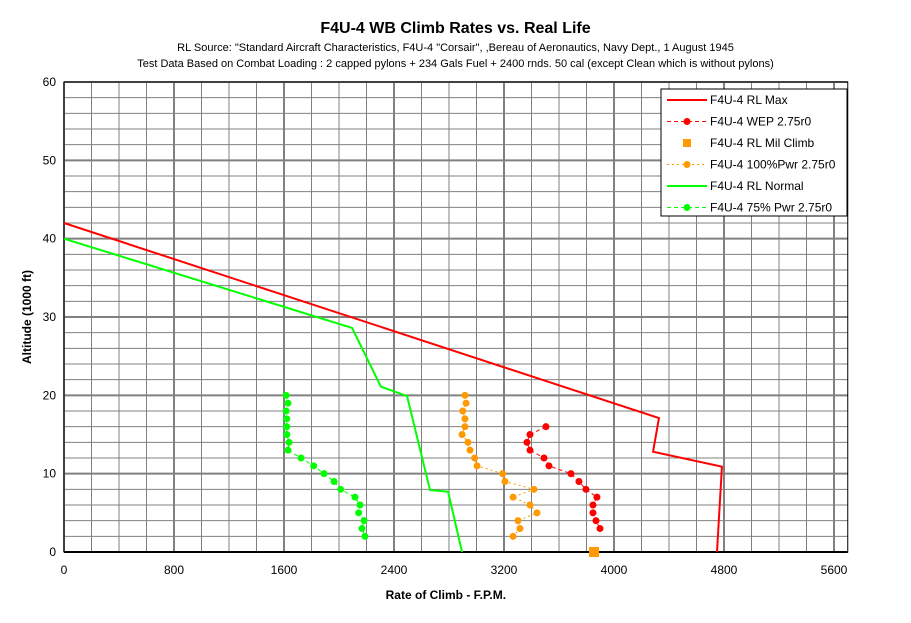 This screenshot has width=911, height=623. What do you see at coordinates (762, 143) in the screenshot?
I see `legend-label: F4U-4 RL Mil Climb` at bounding box center [762, 143].